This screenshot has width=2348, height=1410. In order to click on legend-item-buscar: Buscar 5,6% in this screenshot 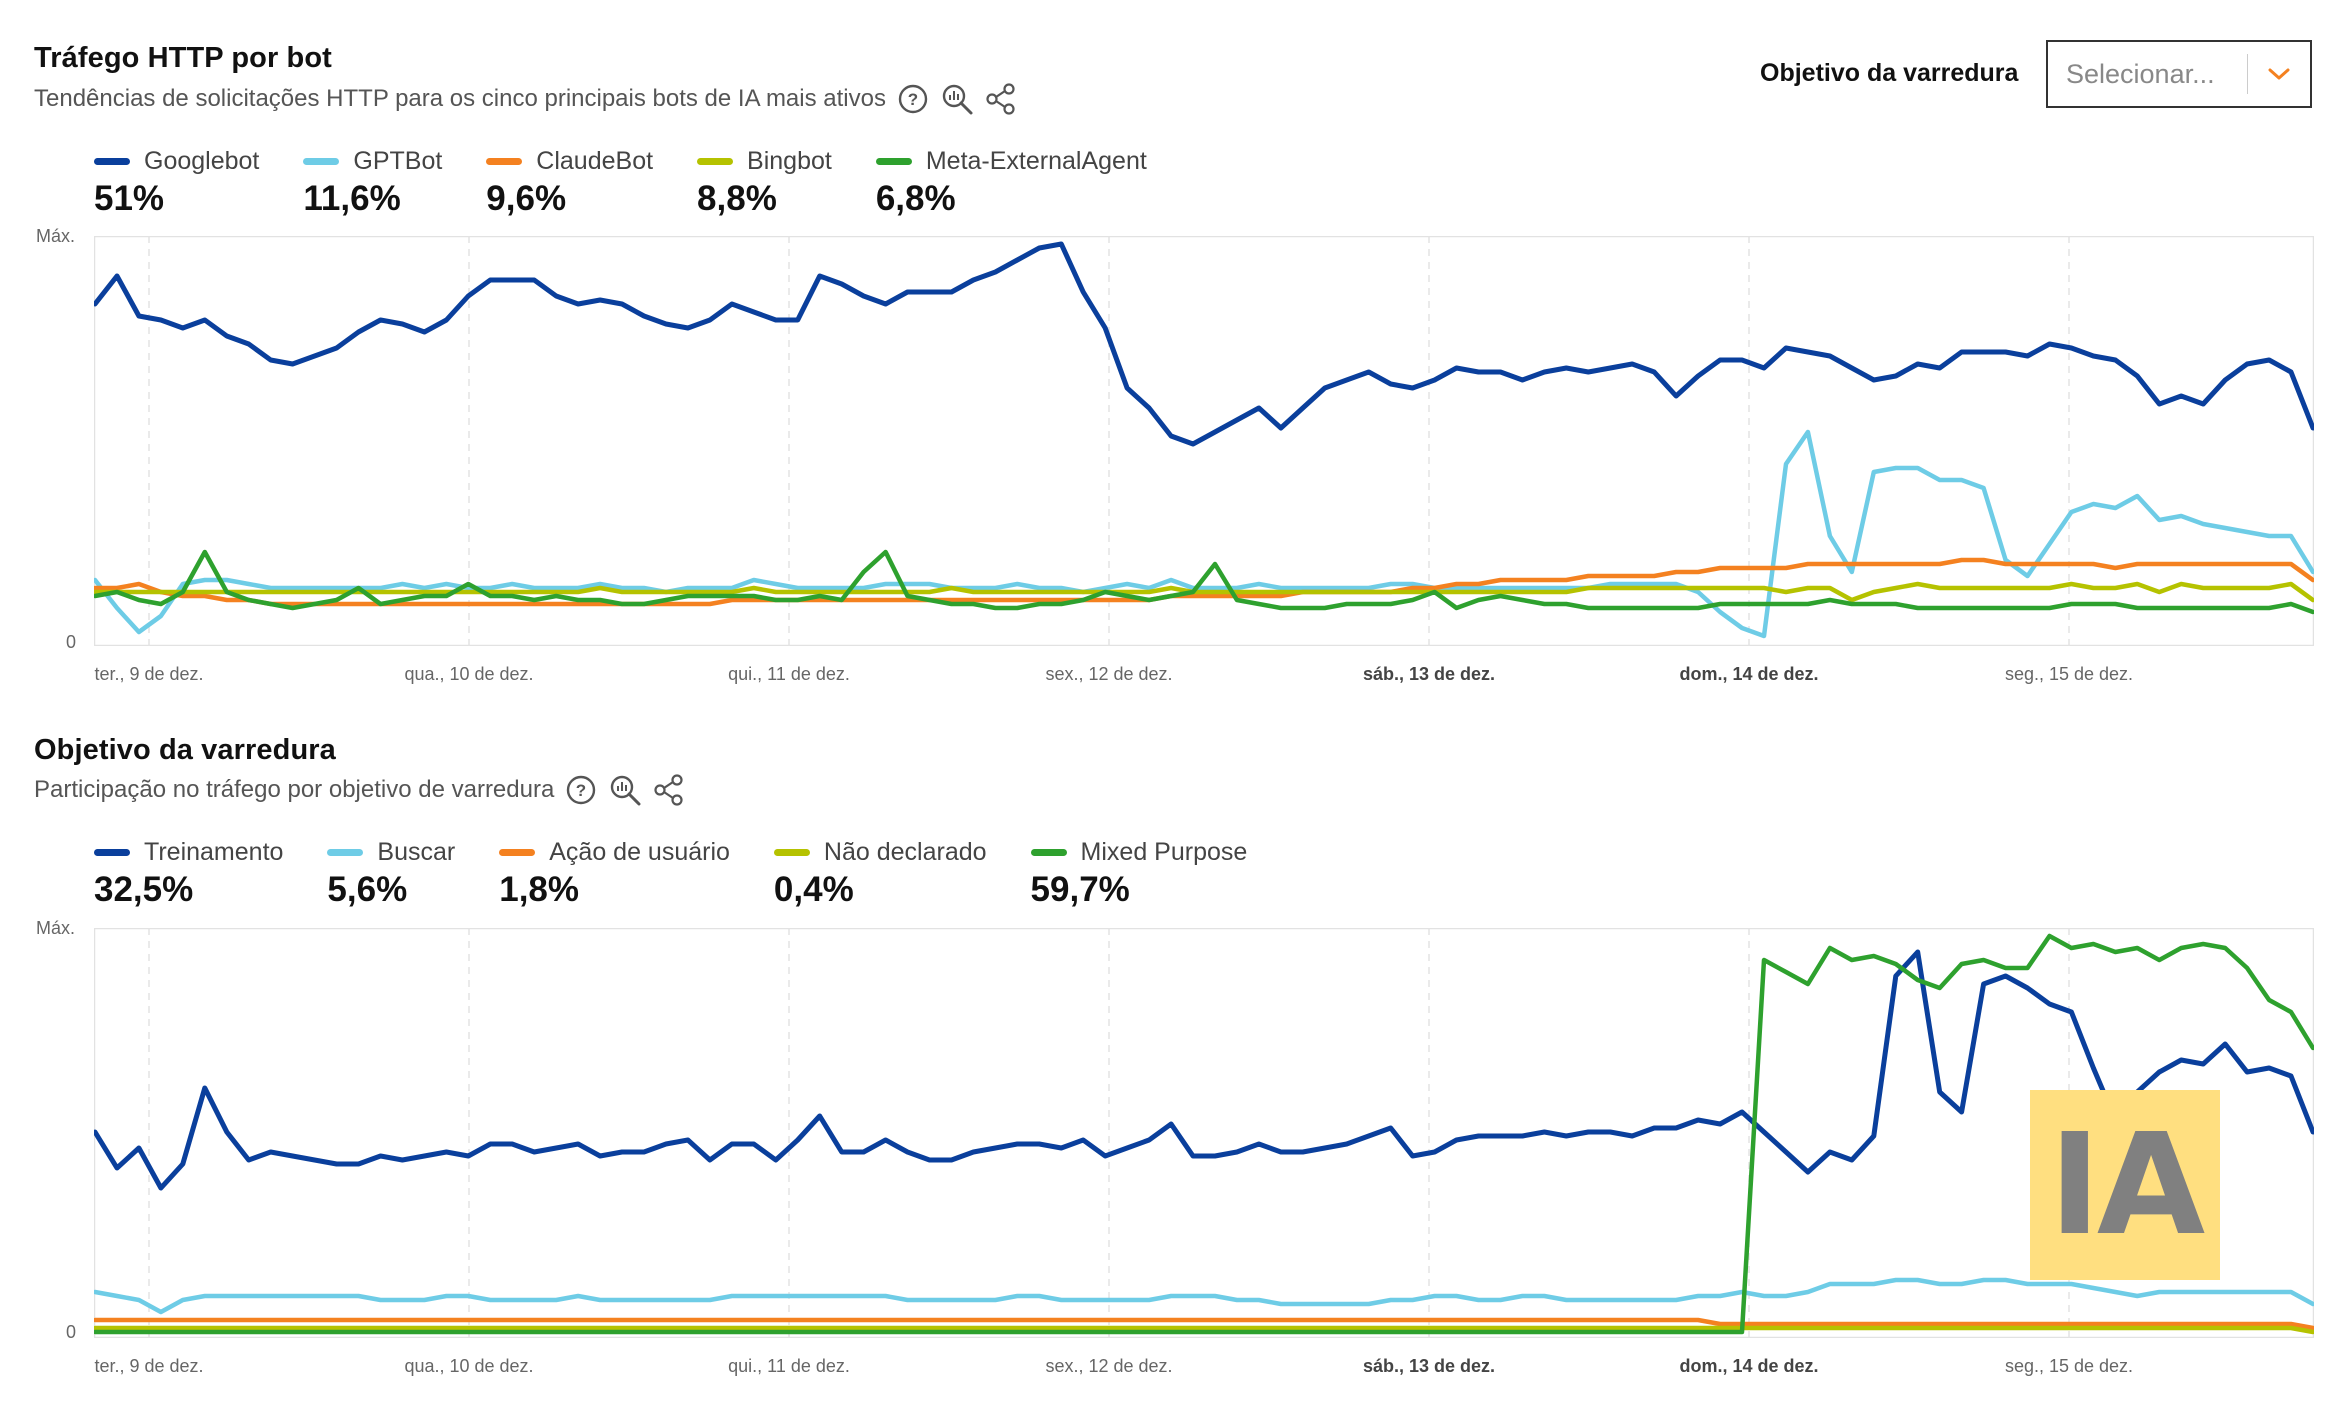, I will do `click(391, 873)`.